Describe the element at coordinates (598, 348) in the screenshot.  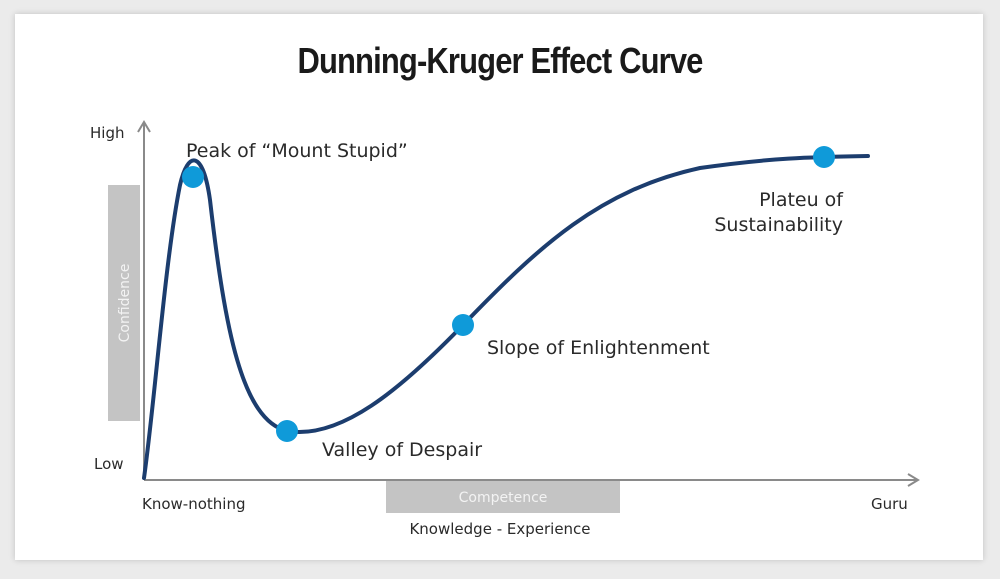
I see `slope-label: Slope of Enlightenment` at that location.